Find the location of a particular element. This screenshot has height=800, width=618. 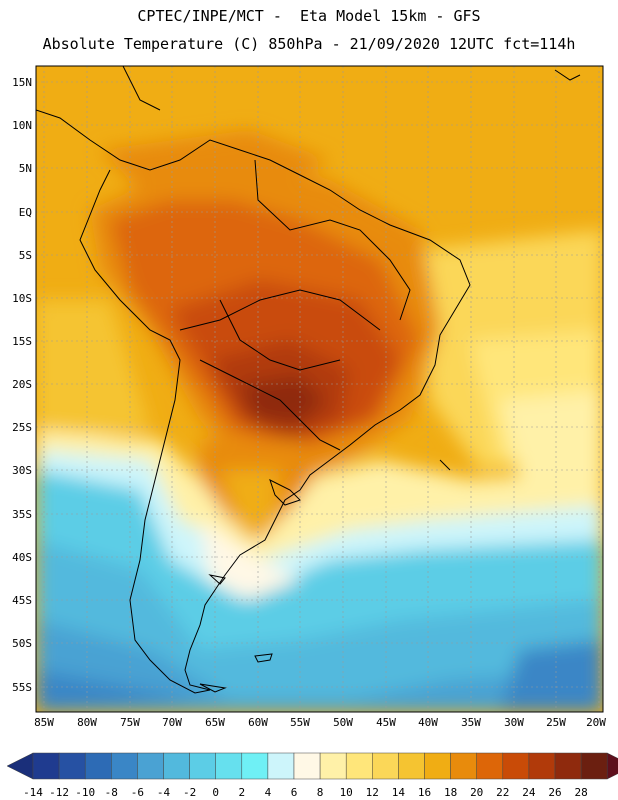

lon-label-45w: 45W is located at coordinates (386, 722).